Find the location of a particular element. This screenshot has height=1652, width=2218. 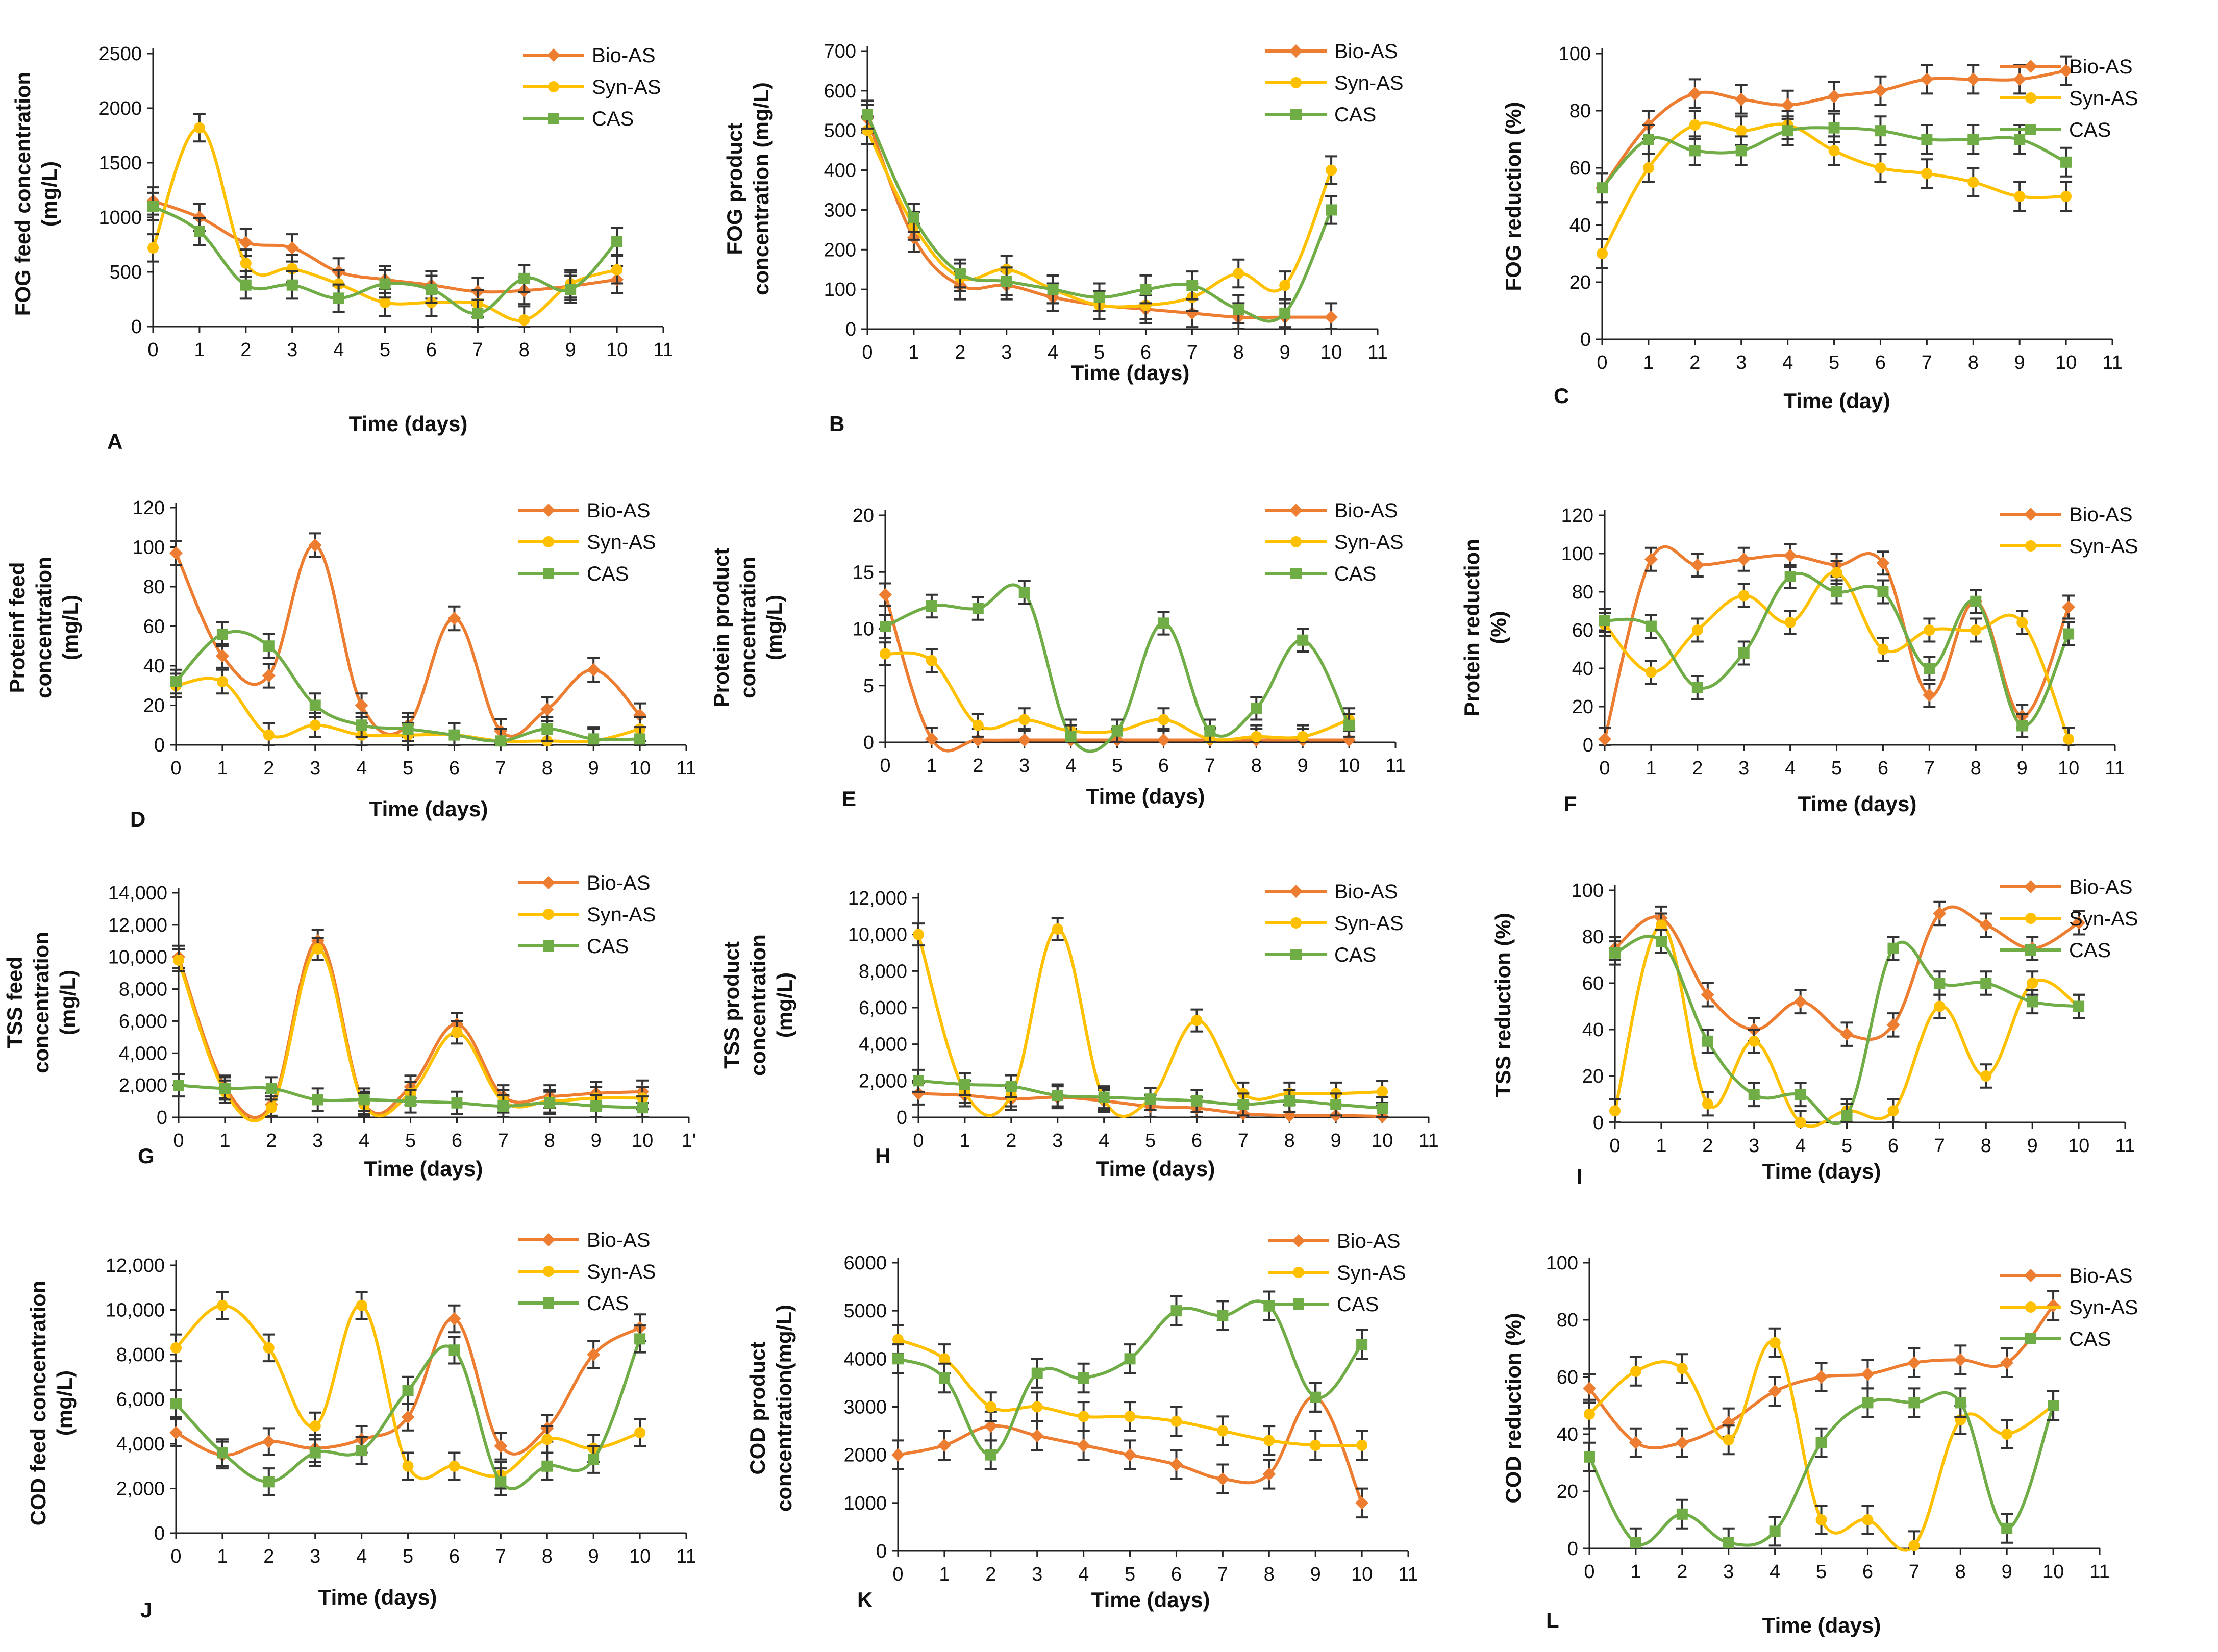

x-tick-label: 9 is located at coordinates (1315, 1574).